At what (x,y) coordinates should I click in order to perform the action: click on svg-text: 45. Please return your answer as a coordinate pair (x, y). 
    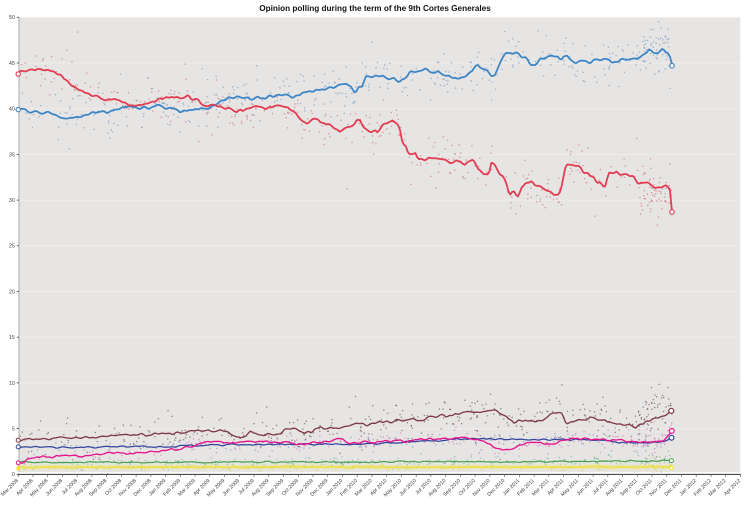
    Looking at the image, I should click on (12, 64).